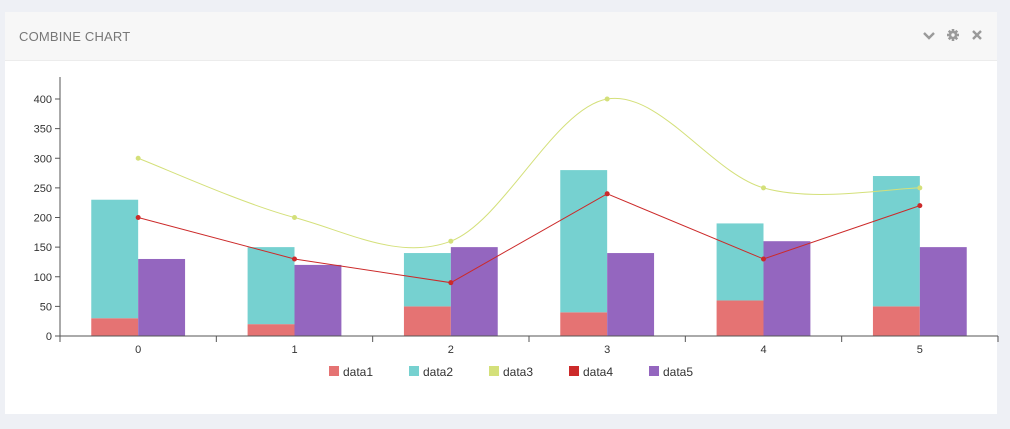 Image resolution: width=1010 pixels, height=429 pixels. Describe the element at coordinates (43, 159) in the screenshot. I see `y-tick-label-300: 300` at that location.